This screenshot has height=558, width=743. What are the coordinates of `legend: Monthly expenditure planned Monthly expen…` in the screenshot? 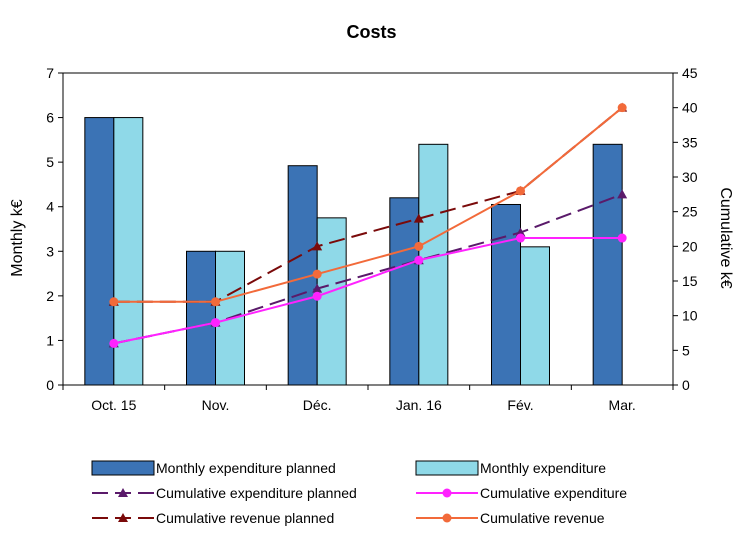 It's located at (359, 493).